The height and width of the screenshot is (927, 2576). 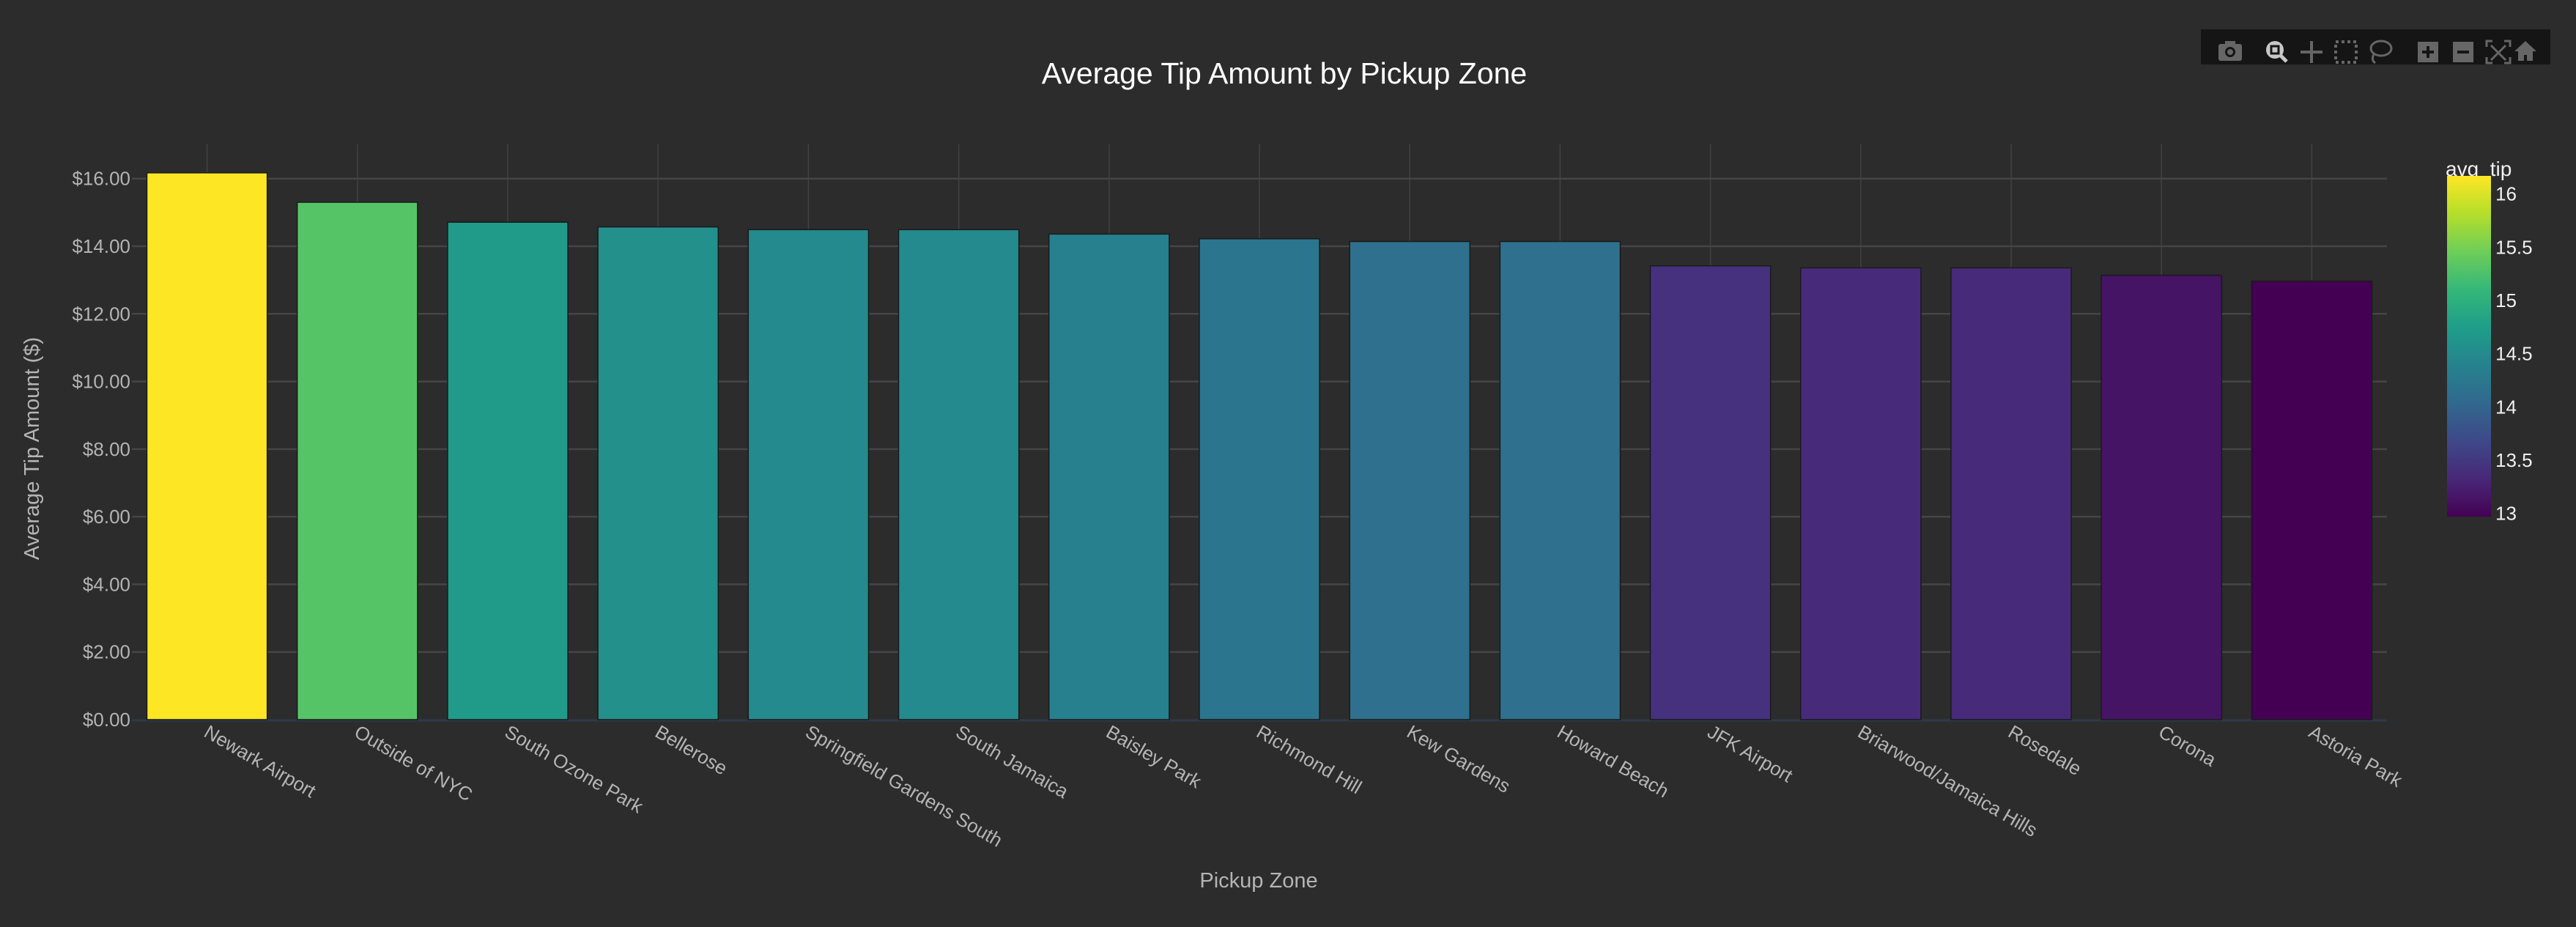 I want to click on y-tick-label: $14.00, so click(x=101, y=246).